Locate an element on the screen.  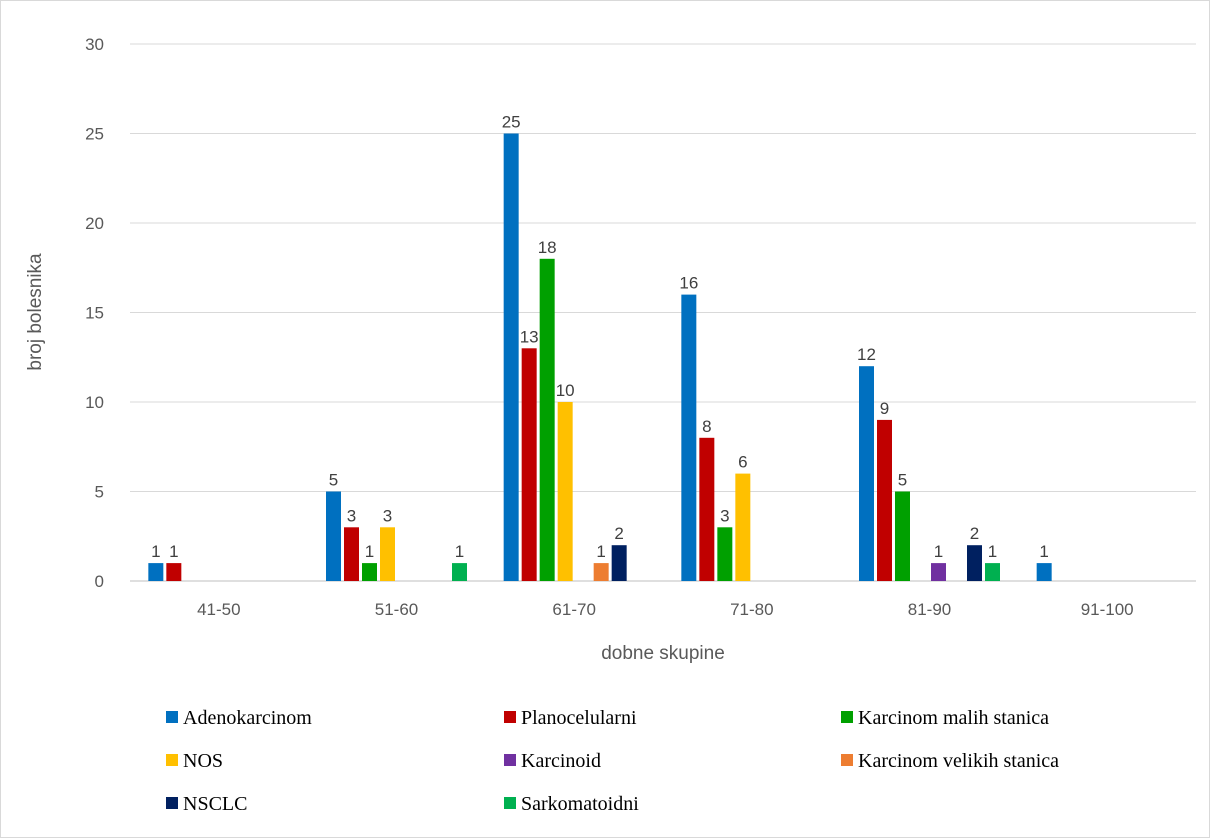
y-tick-label: 15 is located at coordinates (94, 313).